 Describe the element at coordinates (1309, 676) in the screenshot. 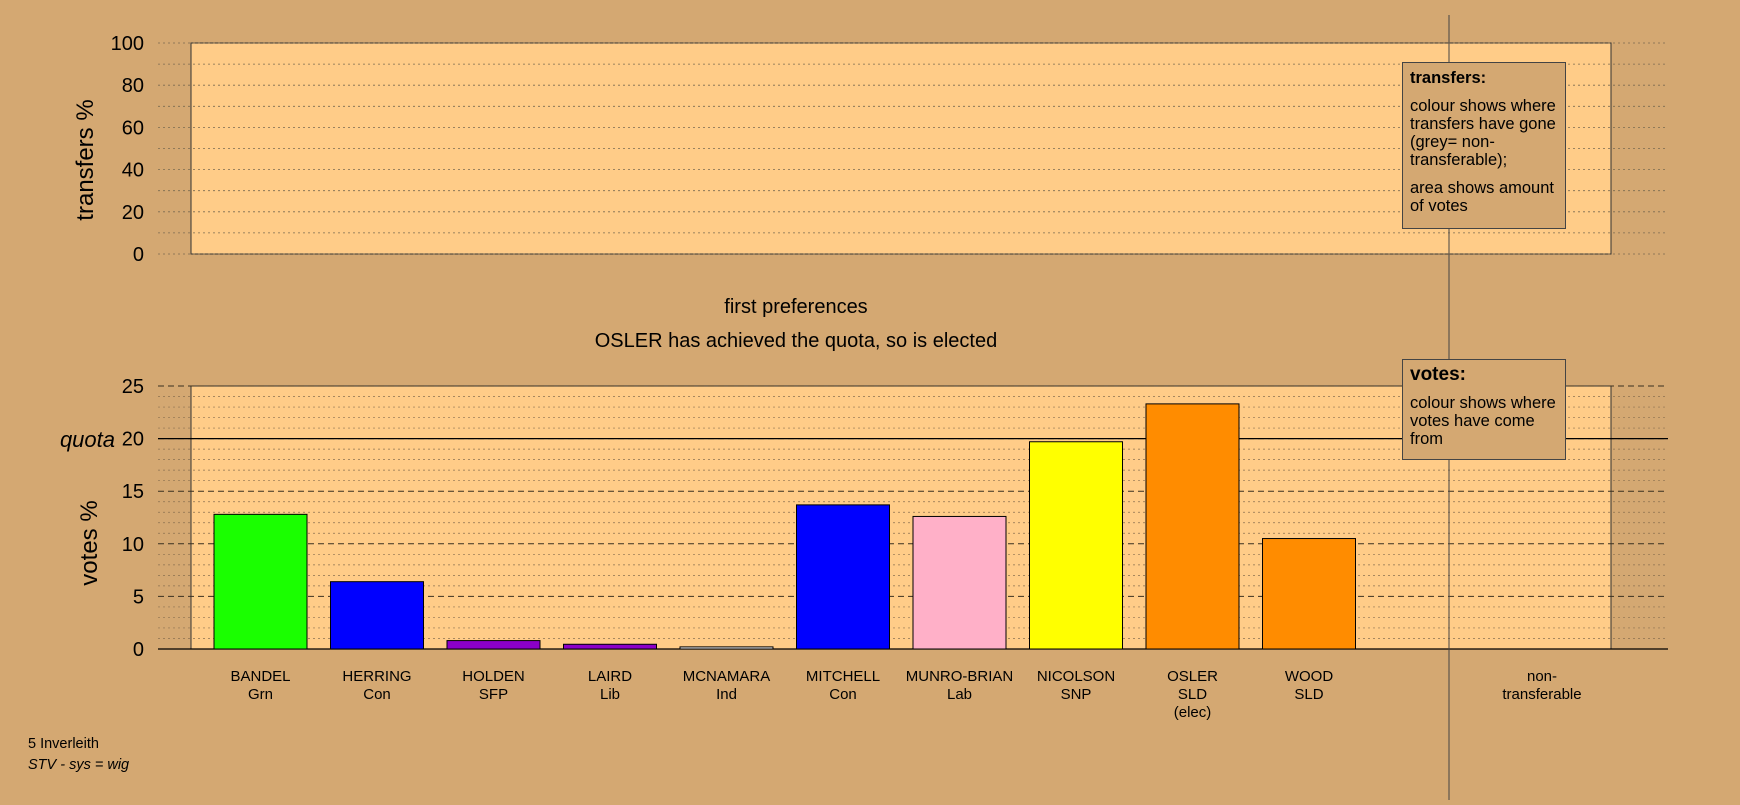

I see `candidate-name-label: WOOD` at that location.